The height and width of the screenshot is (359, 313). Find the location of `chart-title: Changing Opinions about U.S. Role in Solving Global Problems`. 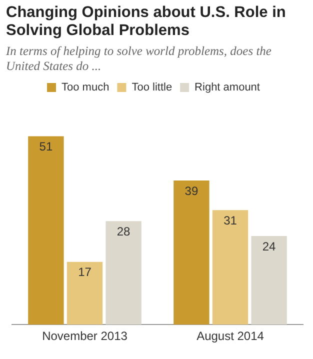

chart-title: Changing Opinions about U.S. Role in Solving Global Problems is located at coordinates (146, 22).